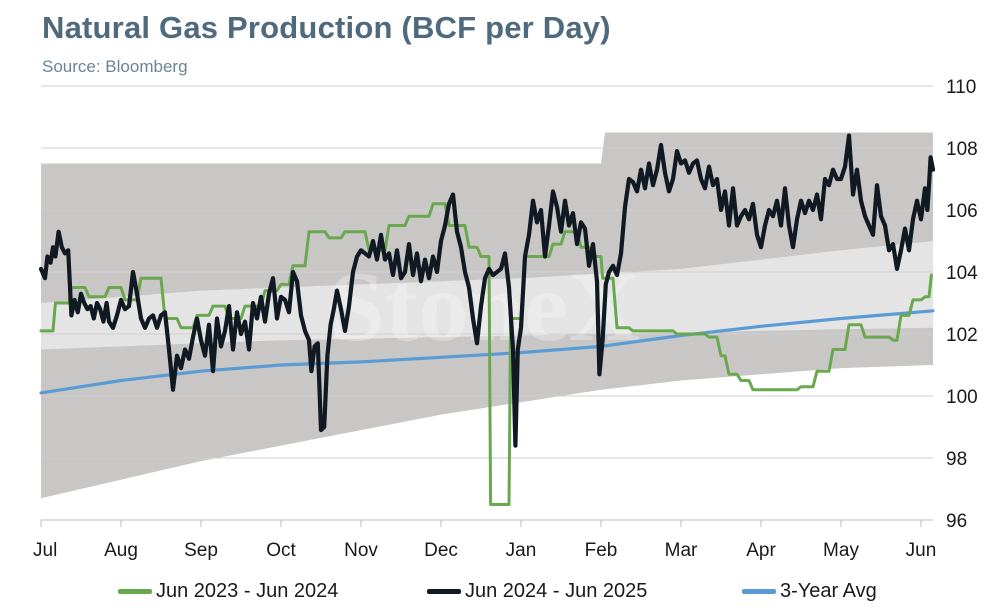 The image size is (994, 614). I want to click on x-tick-label: Sep, so click(201, 550).